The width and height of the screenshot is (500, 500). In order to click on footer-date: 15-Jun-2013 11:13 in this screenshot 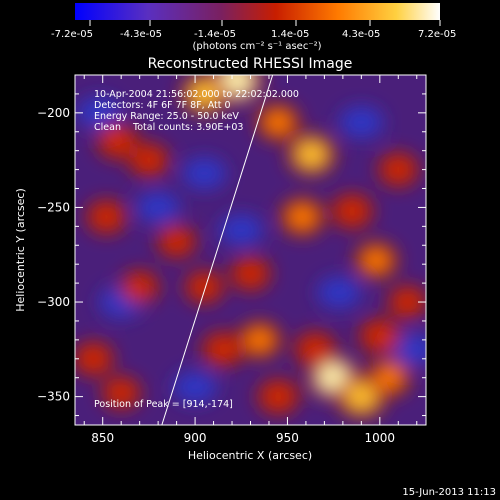, I will do `click(449, 492)`.